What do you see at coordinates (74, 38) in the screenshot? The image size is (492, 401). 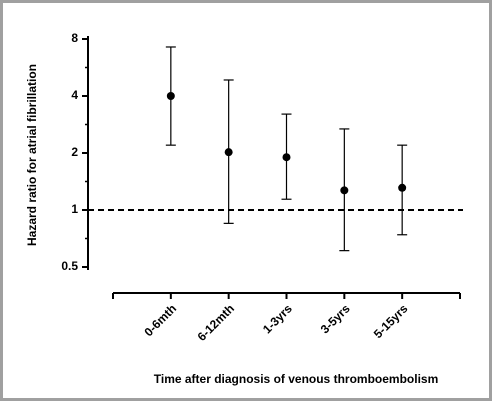 I see `y-tick-label: 8` at bounding box center [74, 38].